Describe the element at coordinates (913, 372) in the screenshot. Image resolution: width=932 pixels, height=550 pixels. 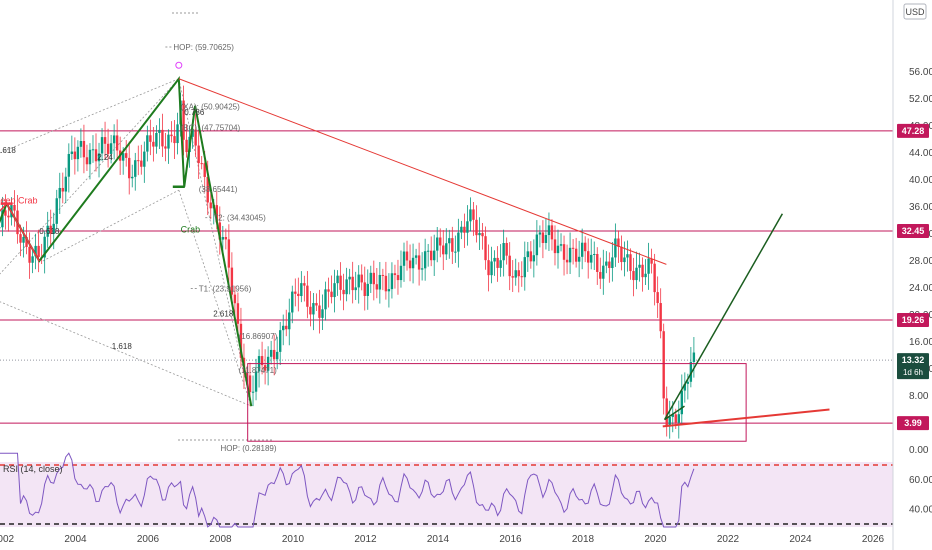
I see `current-timeframe-text: 1d 6h` at that location.